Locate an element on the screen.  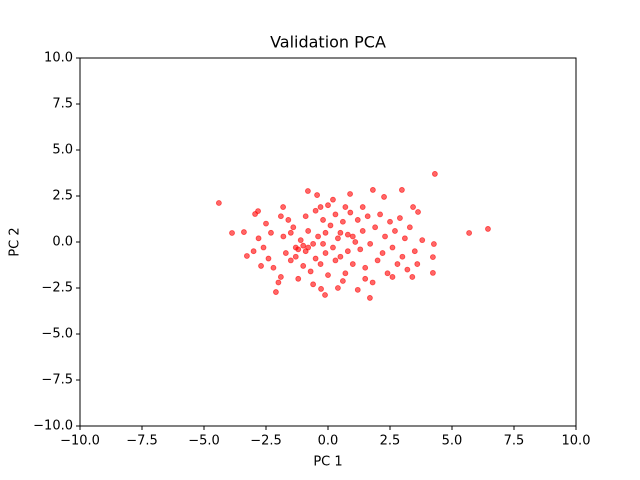
y-axis-label: PC 2 is located at coordinates (15, 241).